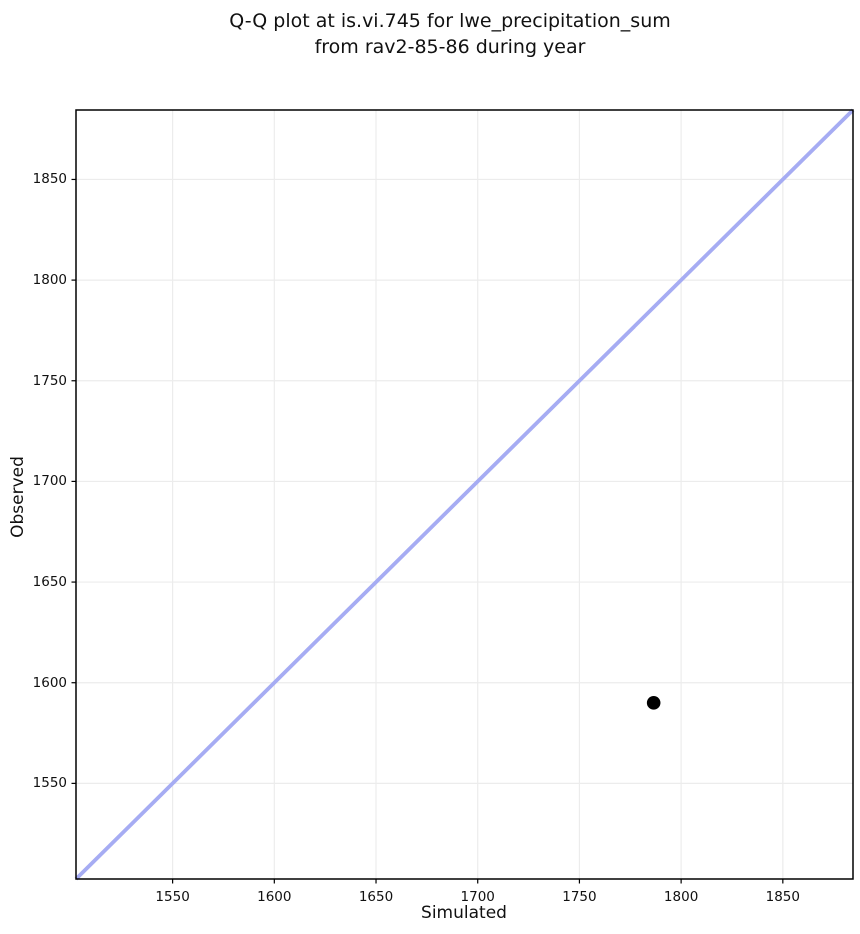 The width and height of the screenshot is (860, 934). I want to click on x-axis-tick-labels: 1550 1600 1650 1700 1750 1800 1850, so click(430, 898).